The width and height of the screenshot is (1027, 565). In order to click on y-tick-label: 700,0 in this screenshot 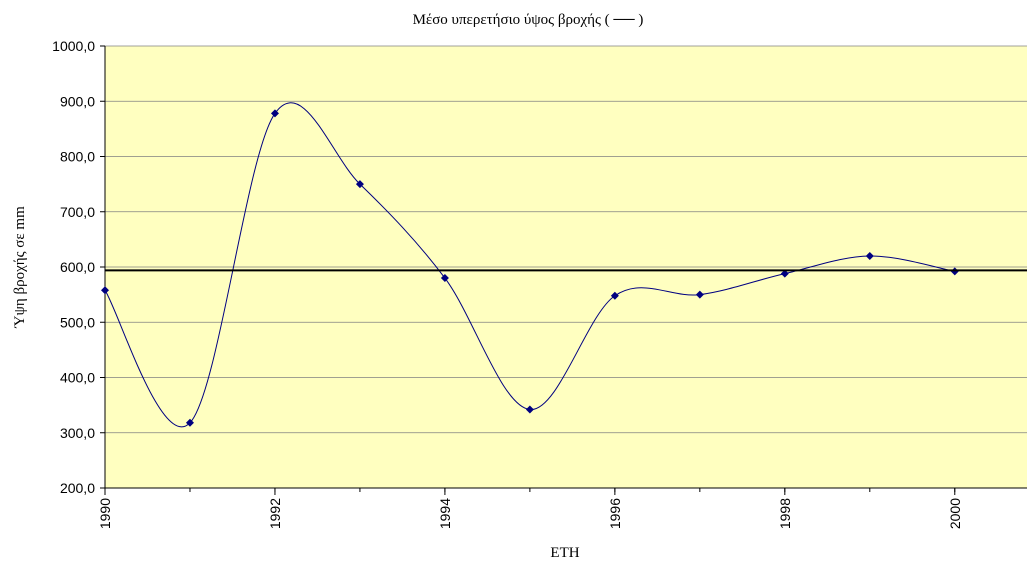, I will do `click(77, 212)`.